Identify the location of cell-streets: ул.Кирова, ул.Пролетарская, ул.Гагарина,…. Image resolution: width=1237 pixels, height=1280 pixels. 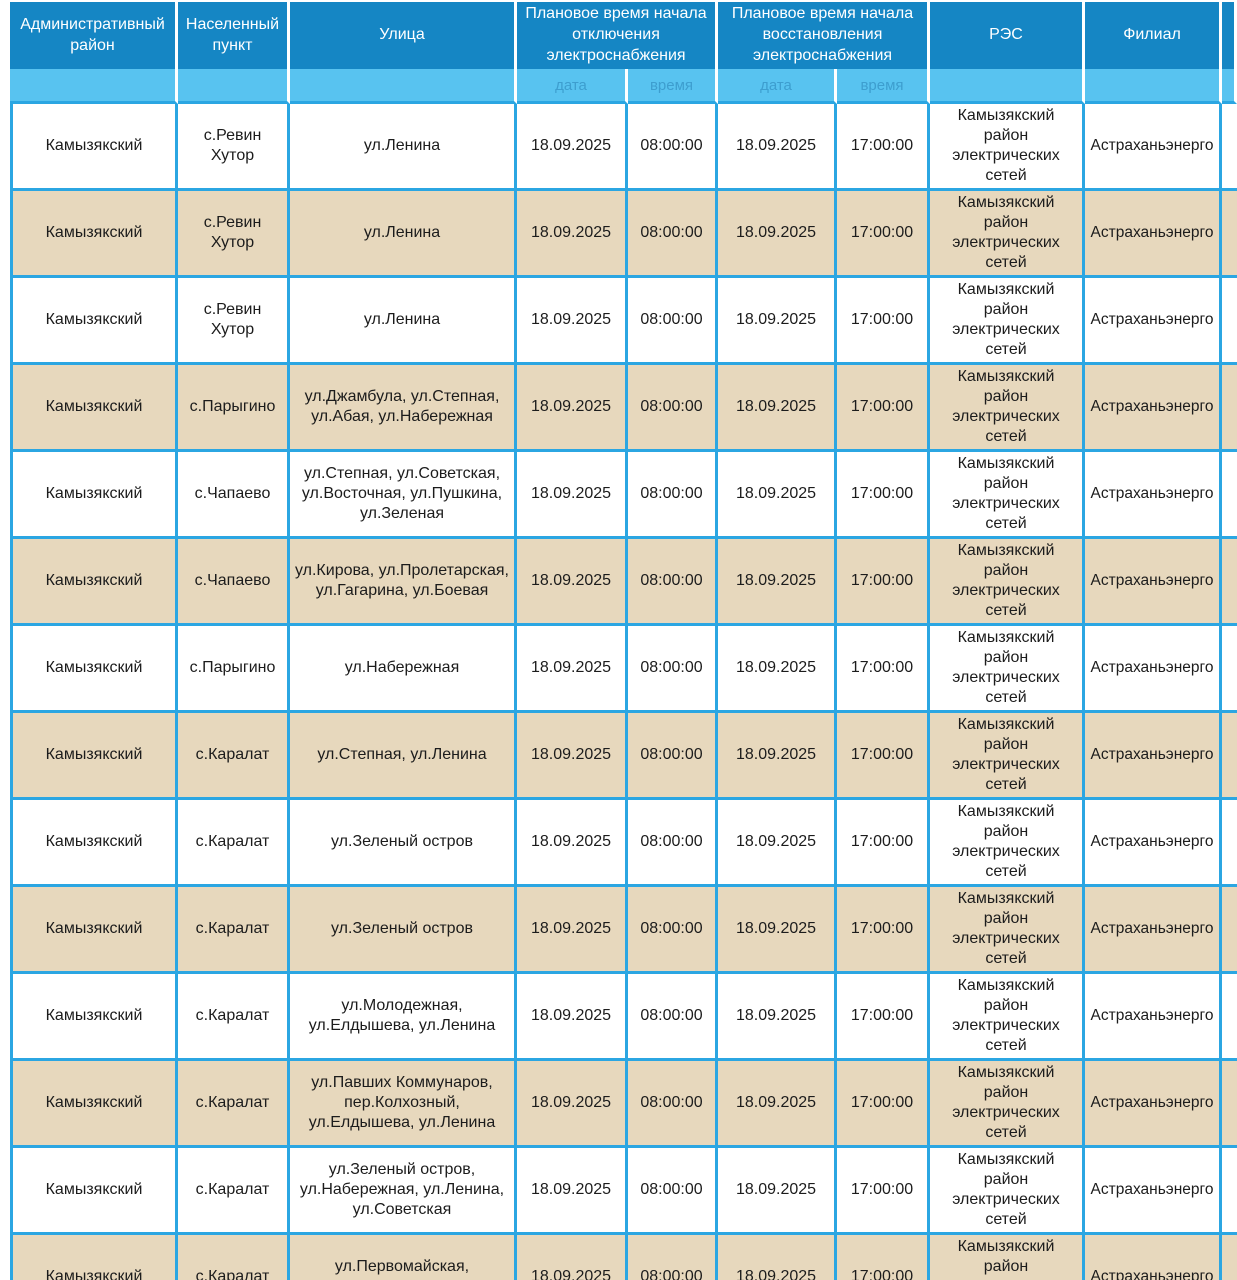
(403, 582).